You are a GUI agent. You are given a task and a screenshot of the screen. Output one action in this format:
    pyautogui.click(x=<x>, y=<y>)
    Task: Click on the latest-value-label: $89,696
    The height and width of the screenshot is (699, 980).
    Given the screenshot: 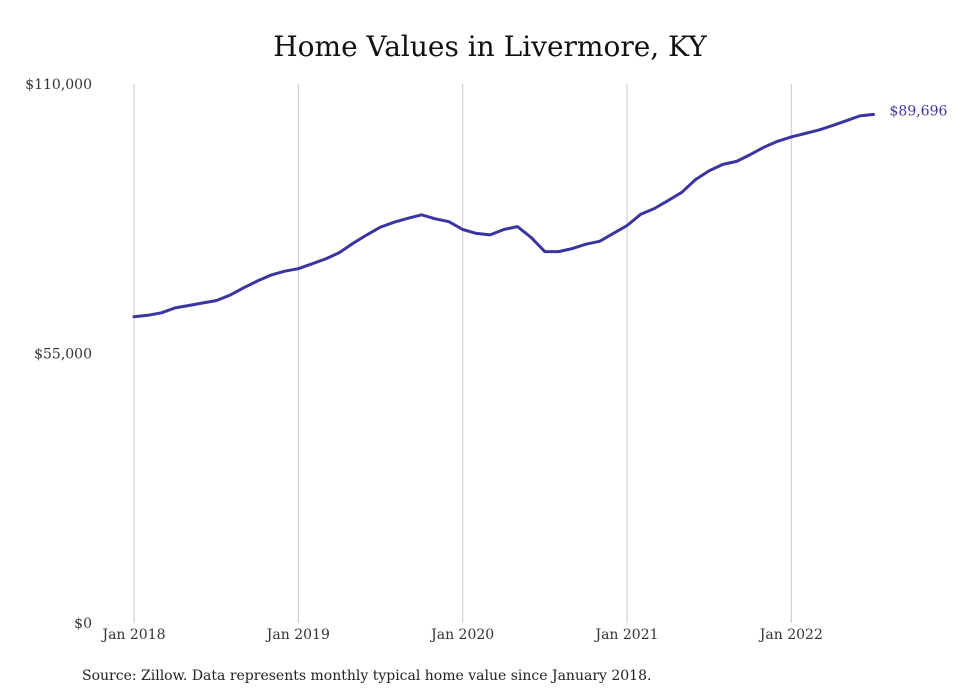 What is the action you would take?
    pyautogui.click(x=919, y=111)
    